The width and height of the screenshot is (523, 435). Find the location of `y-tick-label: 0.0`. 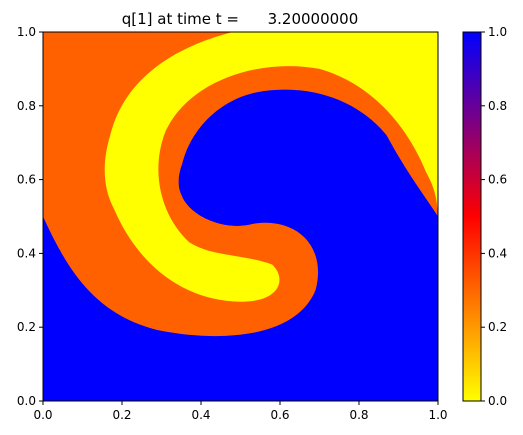

y-tick-label: 0.0 is located at coordinates (26, 401).